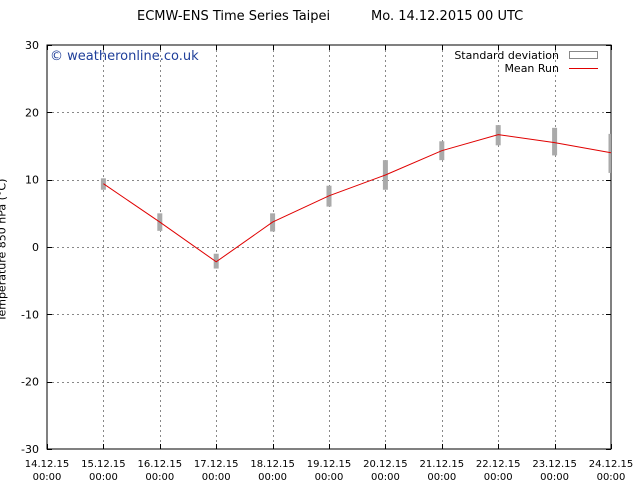 This screenshot has width=634, height=490. What do you see at coordinates (611, 464) in the screenshot?
I see `x-tick-label-date: 24.12.15` at bounding box center [611, 464].